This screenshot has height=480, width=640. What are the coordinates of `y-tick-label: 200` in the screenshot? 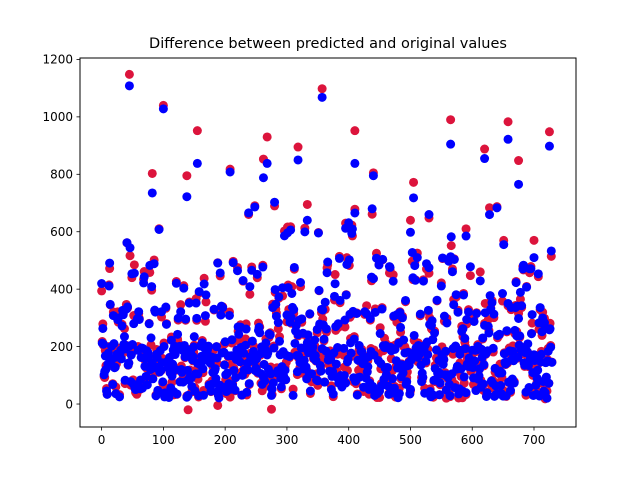 It's located at (61, 347).